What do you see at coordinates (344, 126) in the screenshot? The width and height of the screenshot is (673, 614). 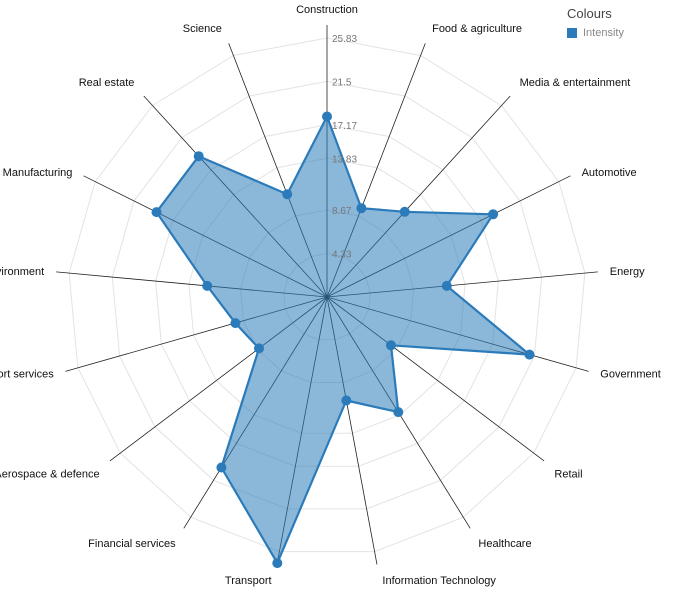 I see `tick-label: 17.17` at bounding box center [344, 126].